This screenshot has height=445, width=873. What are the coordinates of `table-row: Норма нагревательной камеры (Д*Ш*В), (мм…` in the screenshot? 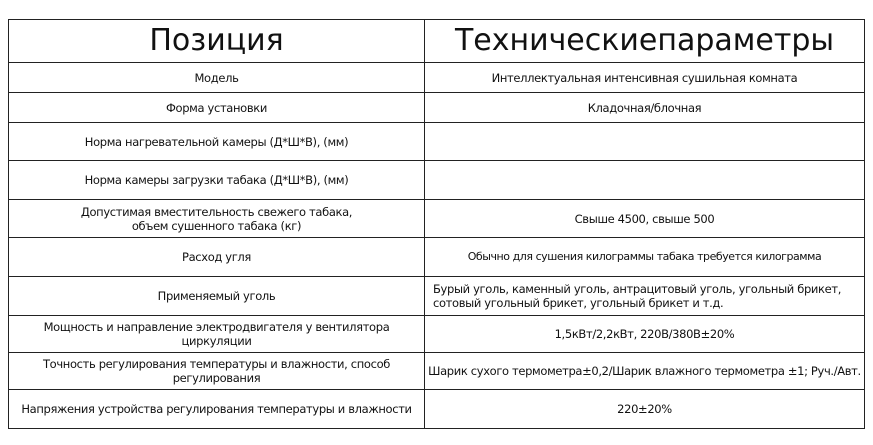 It's located at (436, 141).